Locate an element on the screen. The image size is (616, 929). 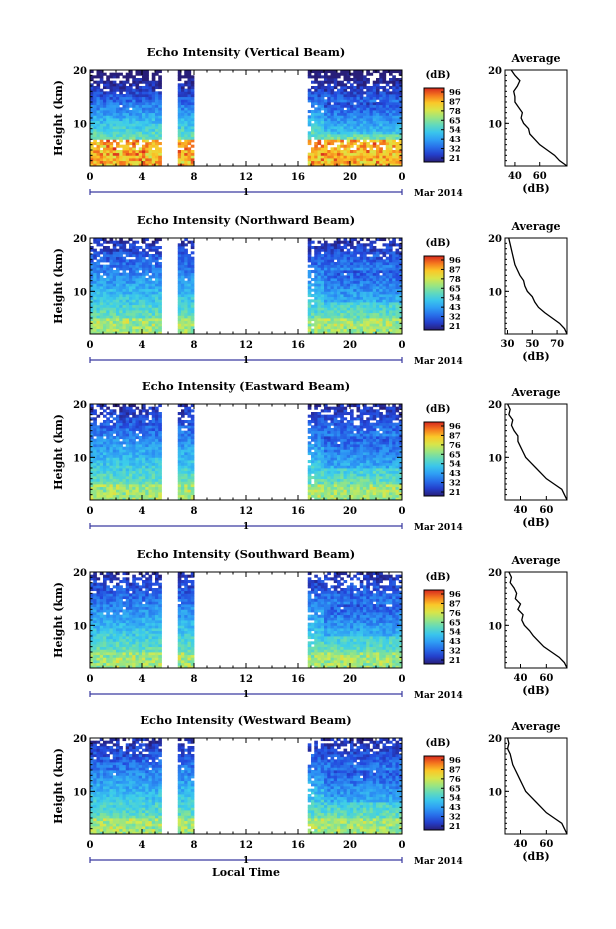
colorbar-tick-label: 54 is located at coordinates (455, 299).